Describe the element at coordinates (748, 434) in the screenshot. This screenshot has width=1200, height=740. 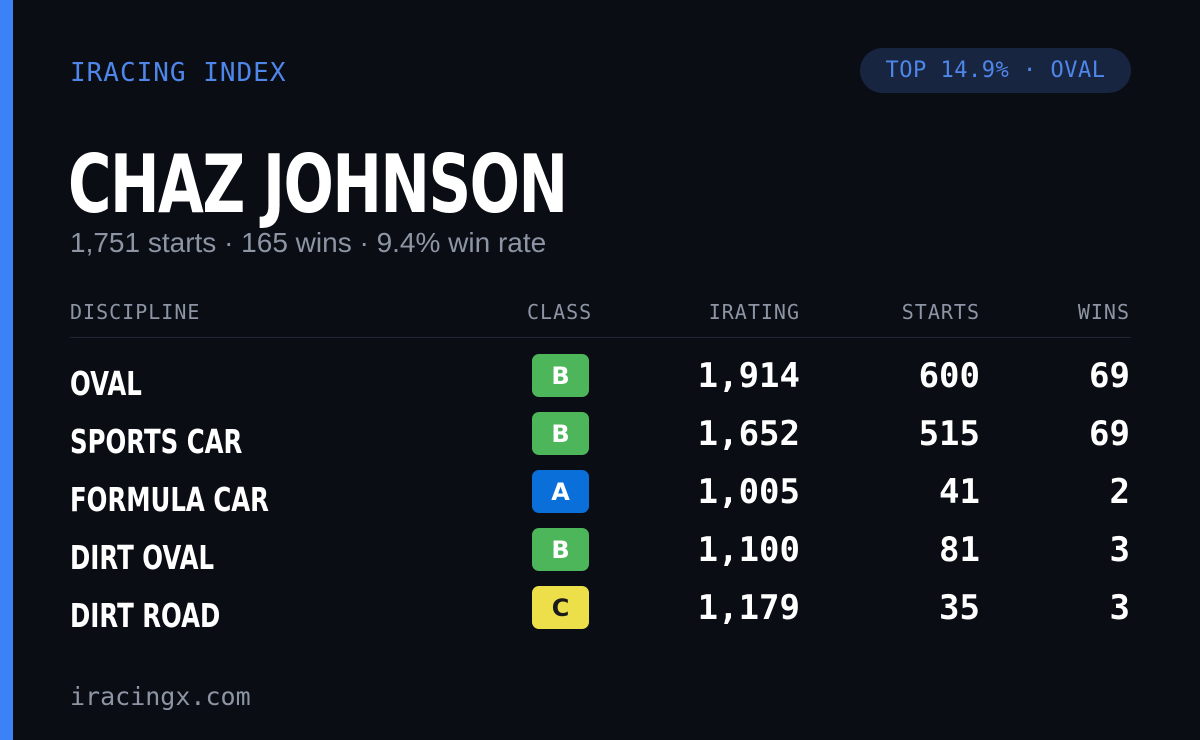
I see `irating-value: 1,652` at that location.